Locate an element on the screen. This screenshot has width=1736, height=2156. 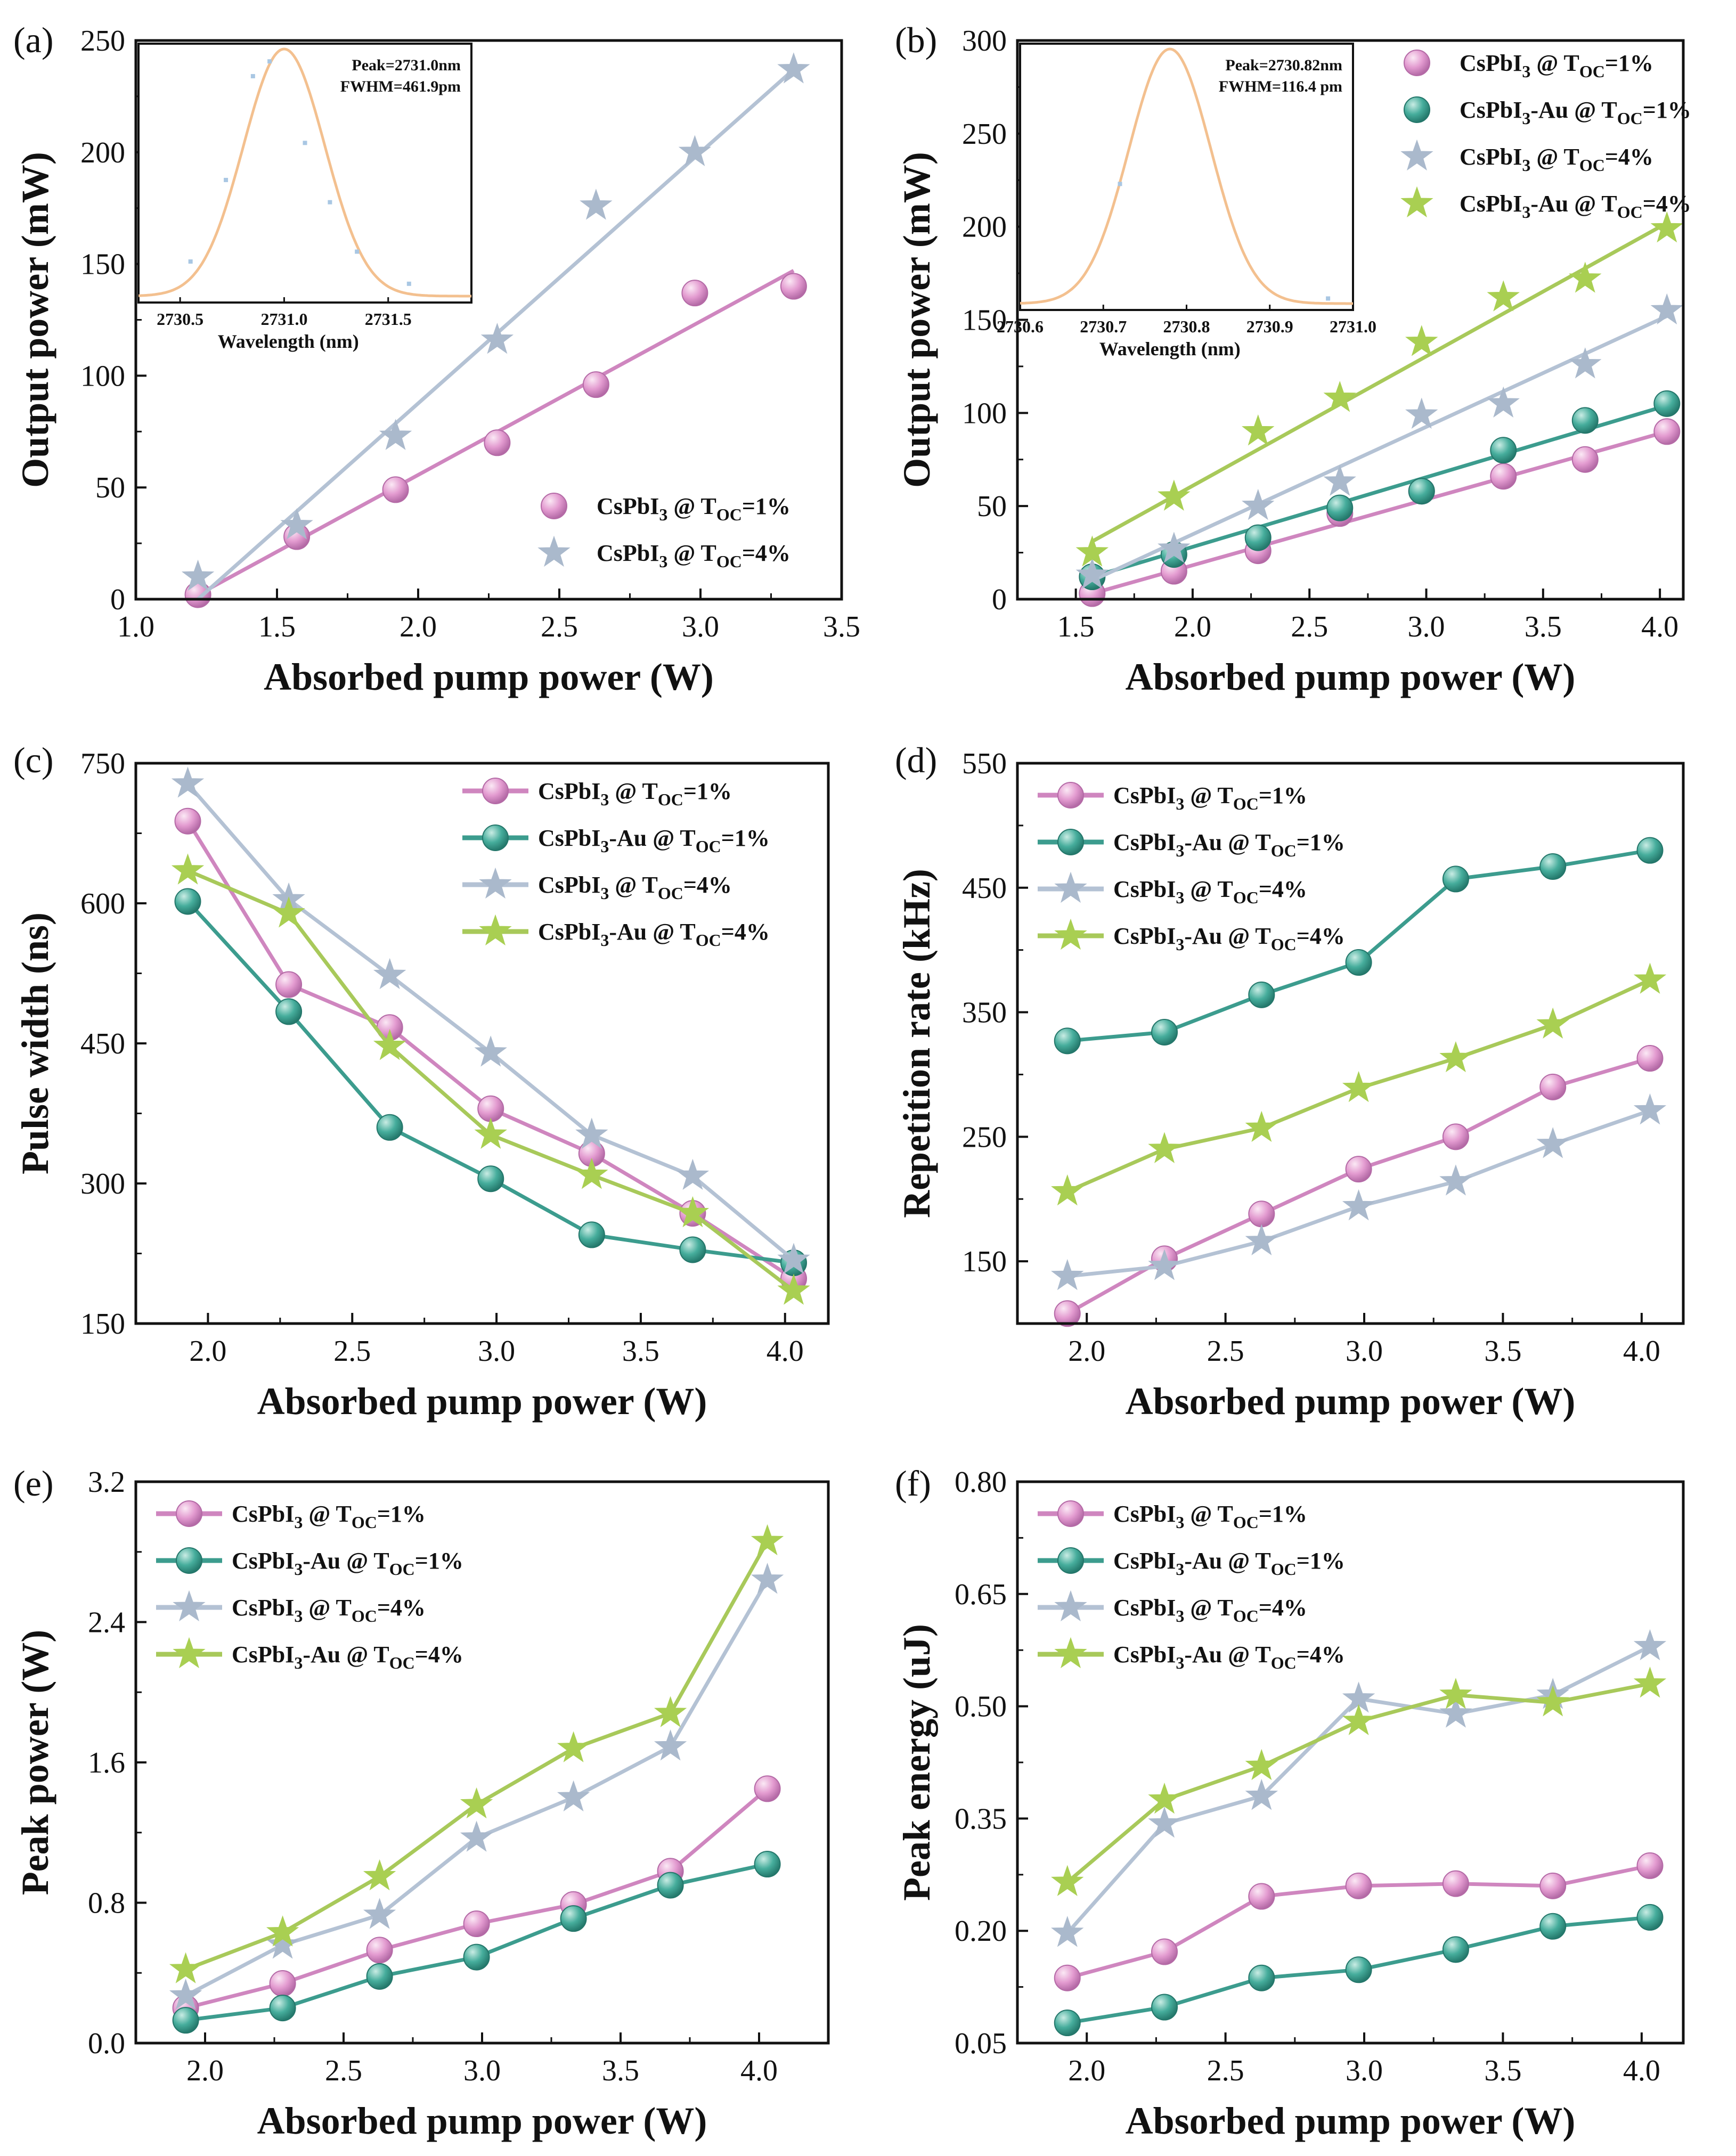
inset-tick-label: 2730.8 is located at coordinates (1186, 326).